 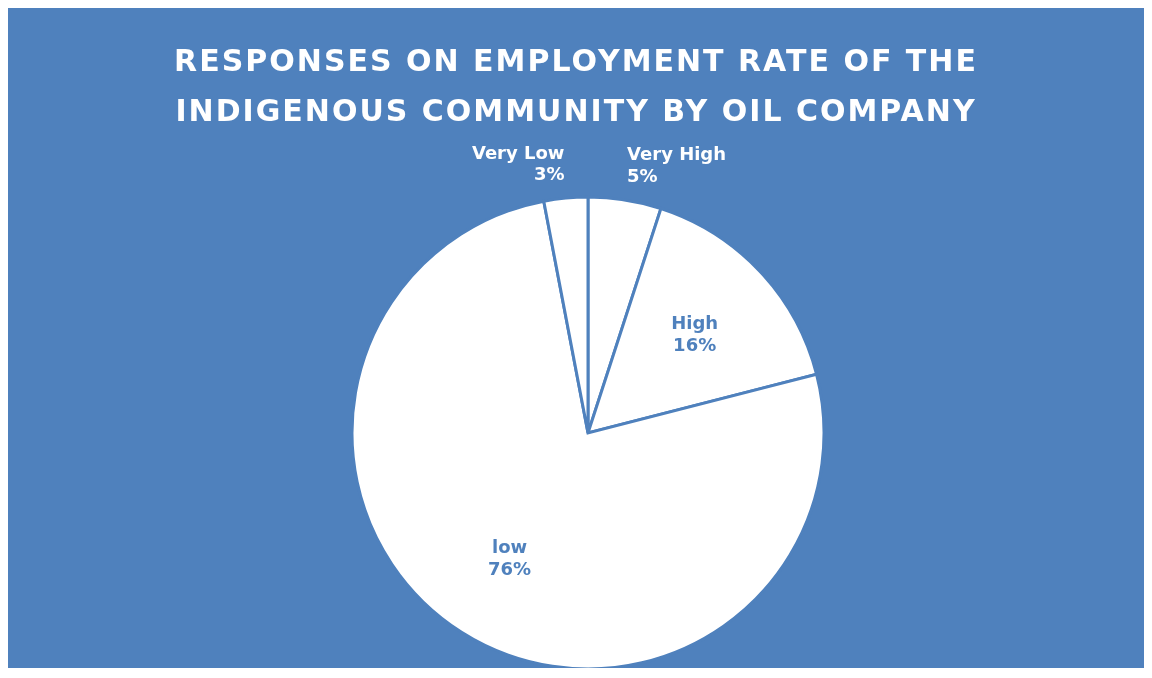 I want to click on slice-label: Very Low, so click(x=518, y=152).